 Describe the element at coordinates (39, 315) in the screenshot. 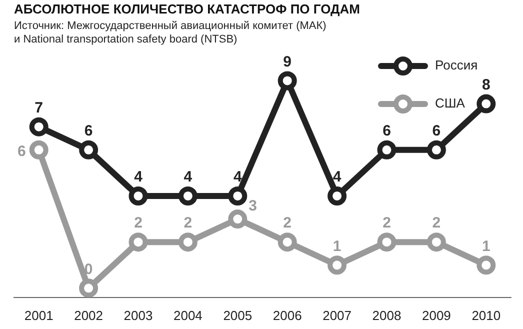

I see `x-tick-label: 2001` at that location.